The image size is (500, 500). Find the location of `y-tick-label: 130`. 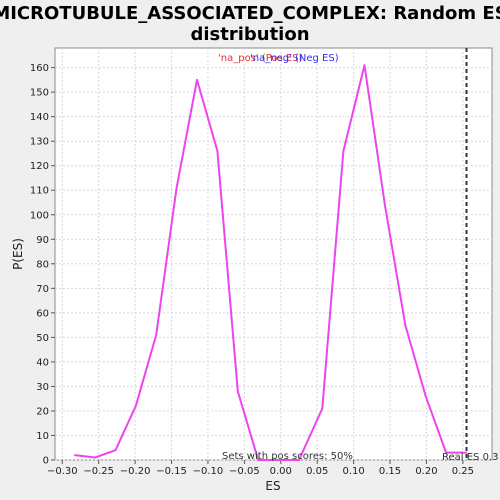

y-tick-label: 130 is located at coordinates (39, 142).